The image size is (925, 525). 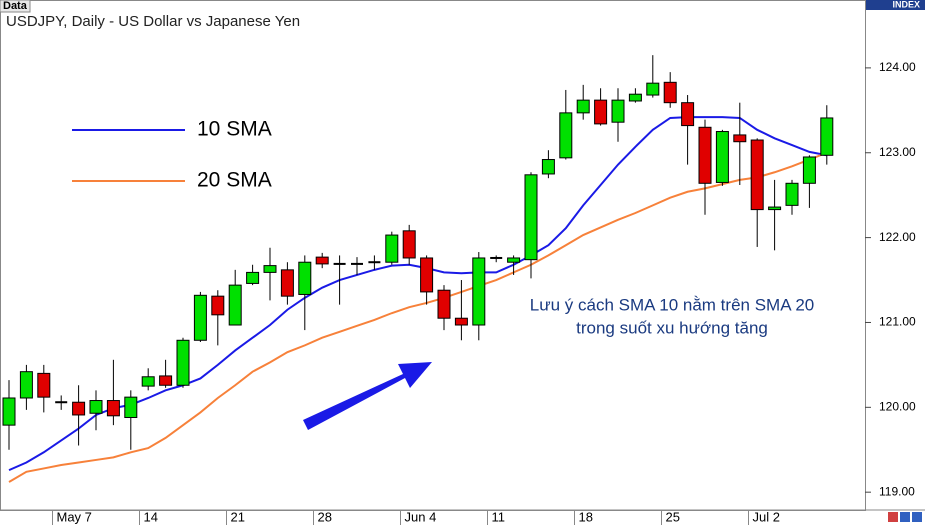 What do you see at coordinates (672, 304) in the screenshot?
I see `annotation: Lưu ý cách SMA 10 nằm trên SMA 20` at bounding box center [672, 304].